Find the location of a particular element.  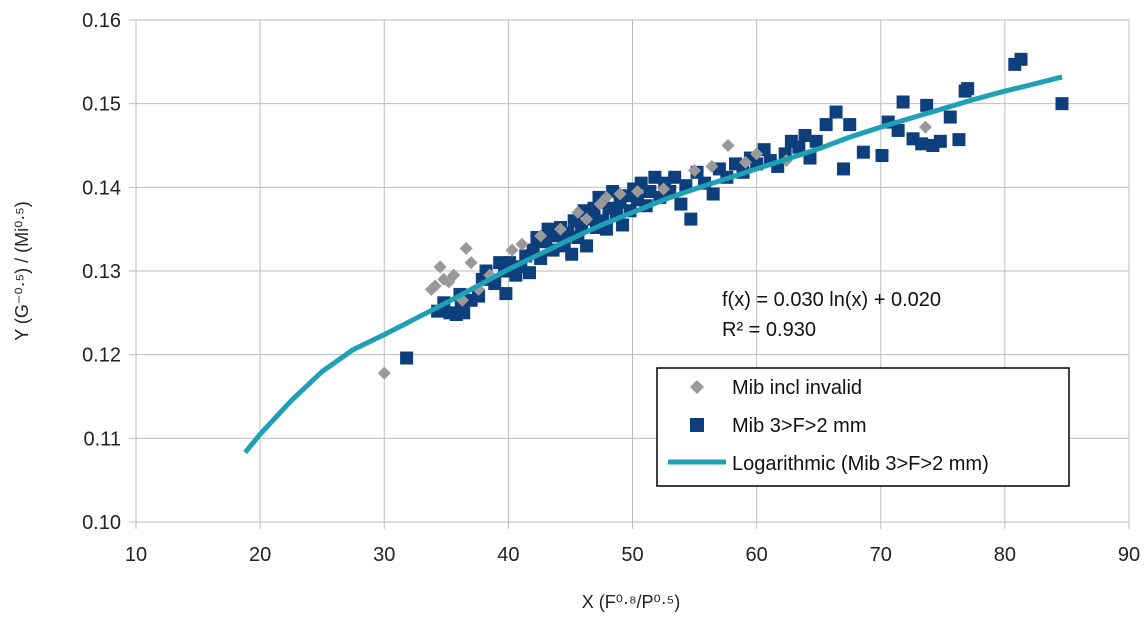

legend-label-trend: Logarithmic (Mib 3>F>2 mm) is located at coordinates (860, 464).